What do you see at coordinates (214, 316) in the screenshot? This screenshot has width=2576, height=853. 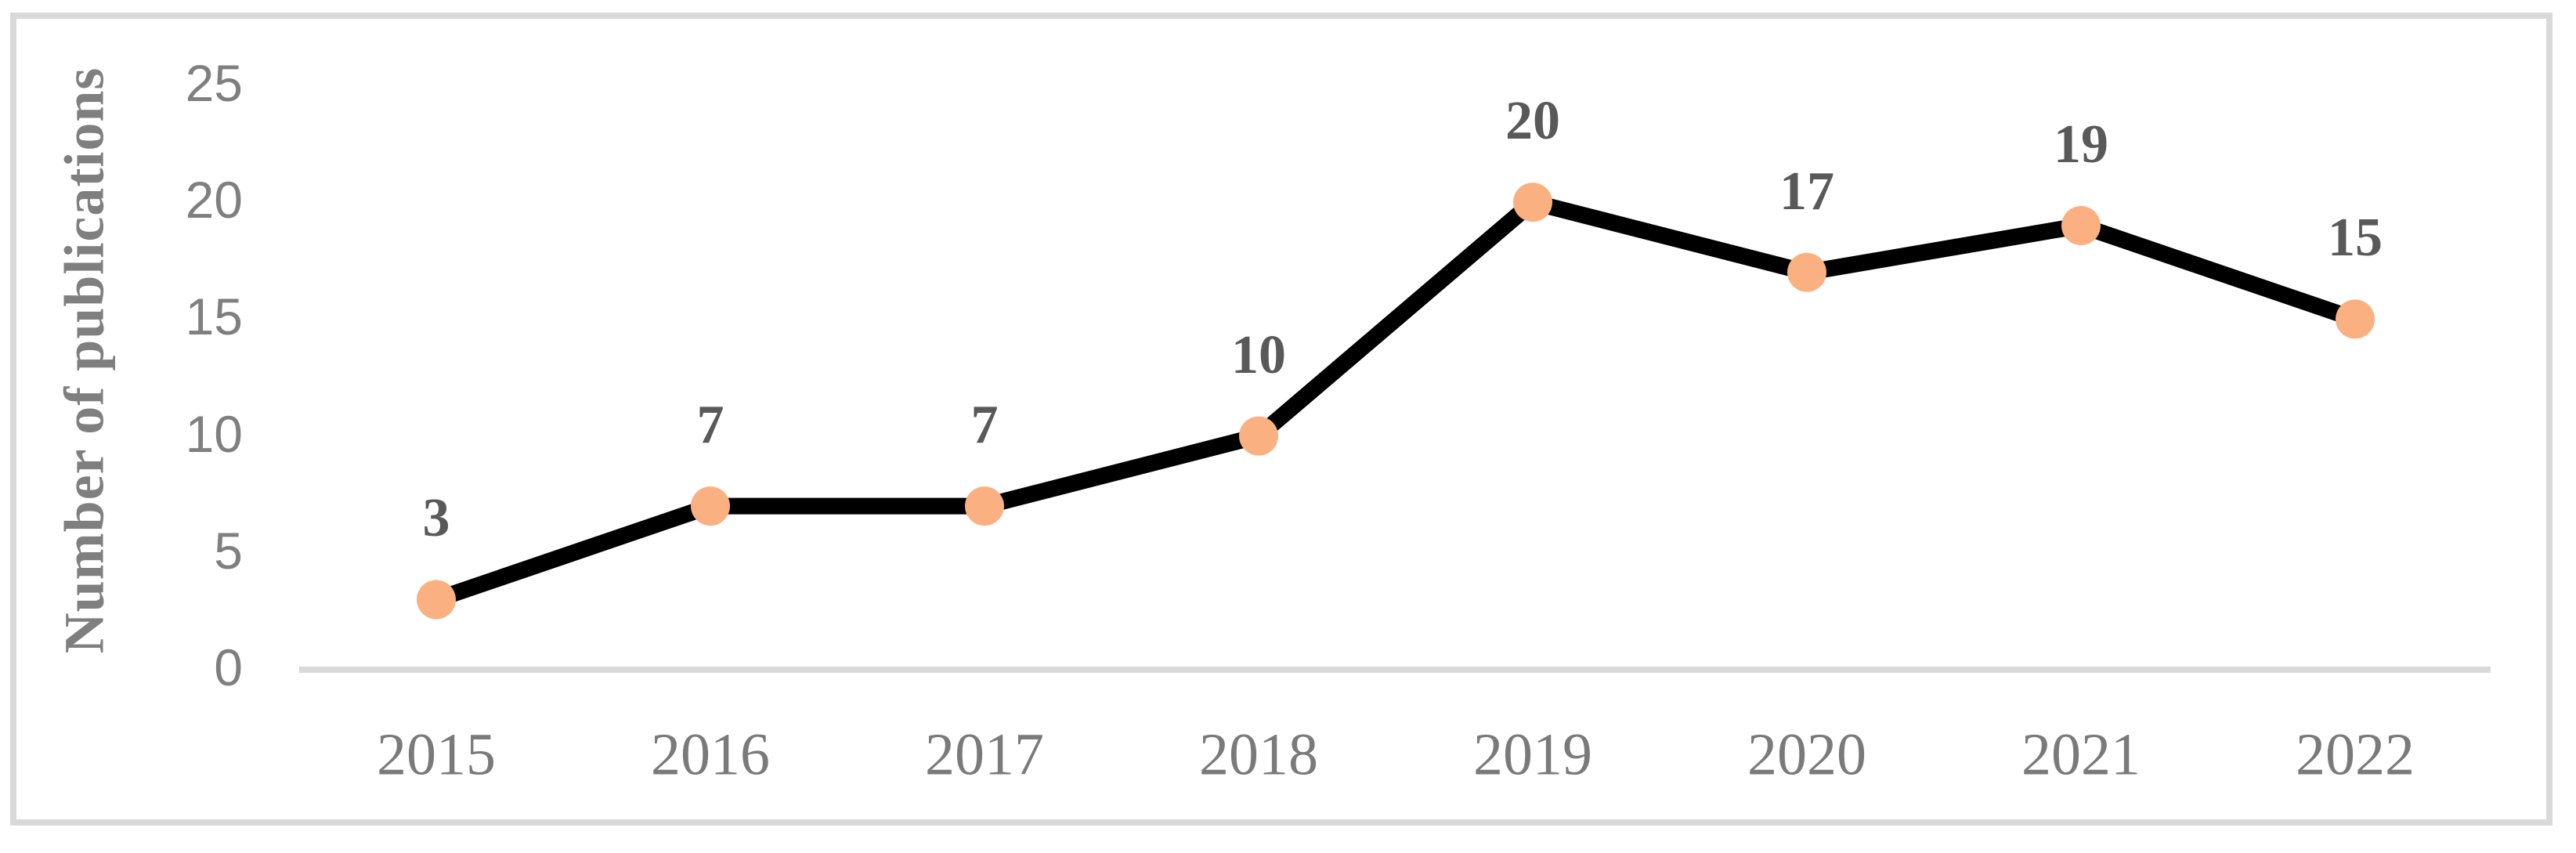 I see `y-axis-tick-label: 15` at bounding box center [214, 316].